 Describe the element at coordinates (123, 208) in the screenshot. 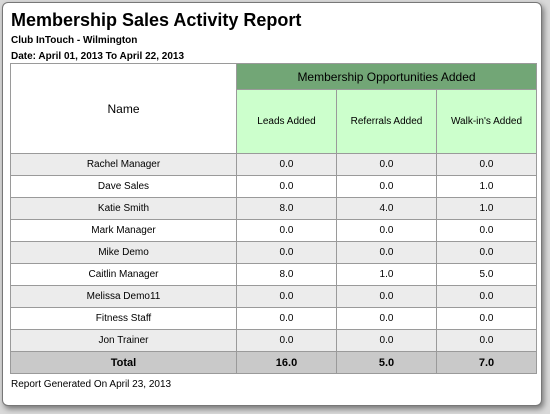

I see `member-name: Katie Smith` at that location.